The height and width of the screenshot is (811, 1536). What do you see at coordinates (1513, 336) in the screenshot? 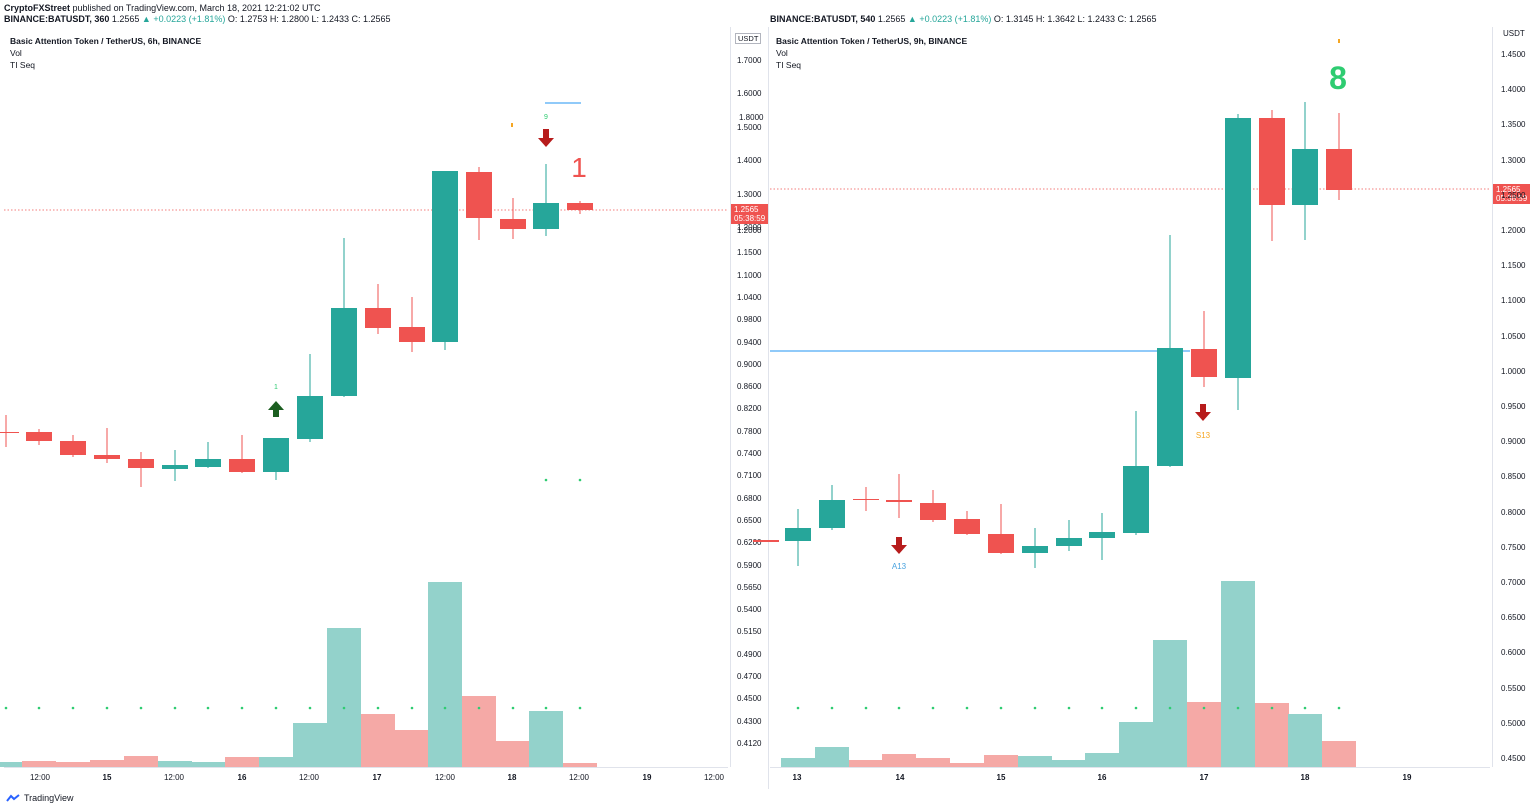
I see `price-axis-tick: 1.0500` at bounding box center [1513, 336].